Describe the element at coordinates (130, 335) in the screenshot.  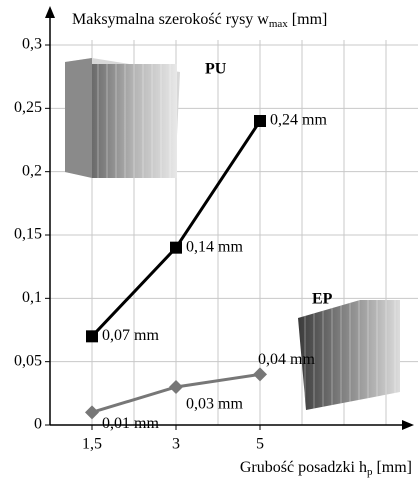
I see `data-label: 0,07 mm` at that location.